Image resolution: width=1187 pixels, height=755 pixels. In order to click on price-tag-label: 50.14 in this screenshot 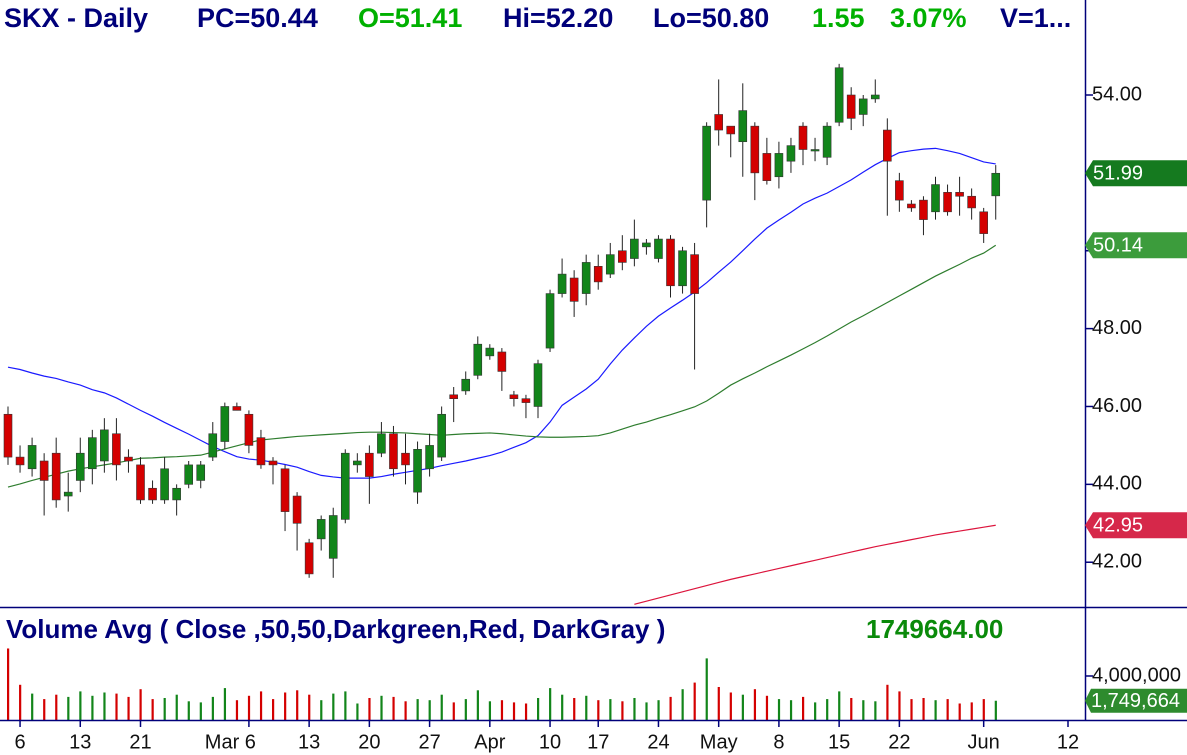, I will do `click(1118, 246)`.